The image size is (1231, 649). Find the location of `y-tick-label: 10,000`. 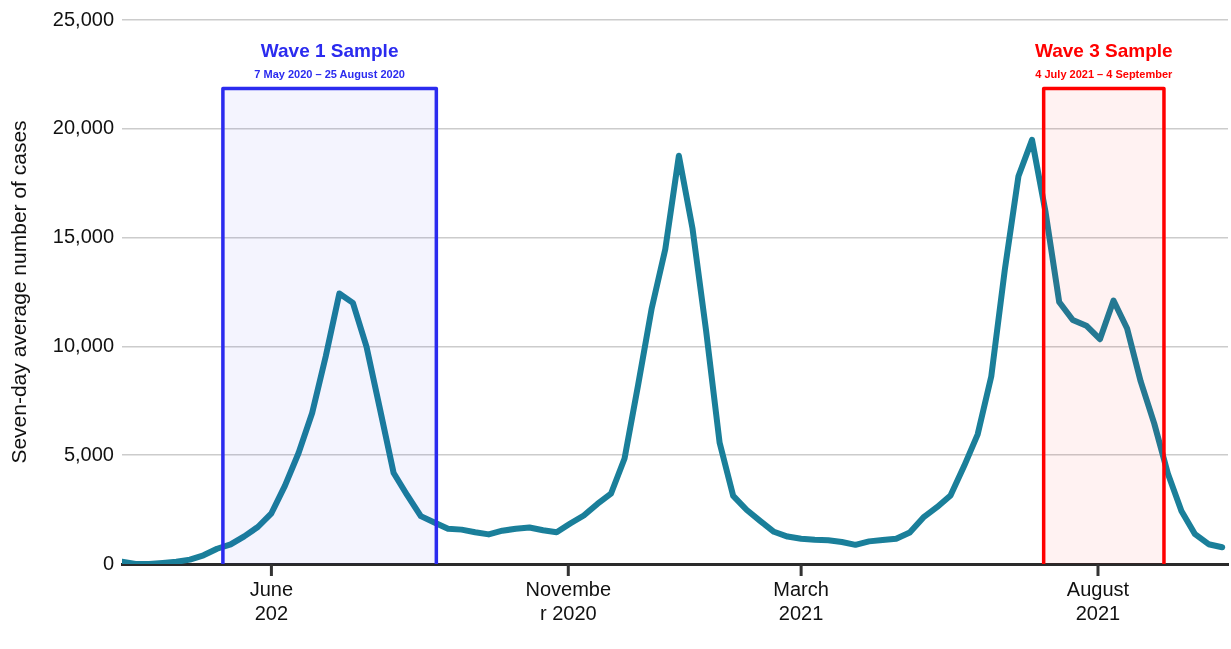

y-tick-label: 10,000 is located at coordinates (83, 344).